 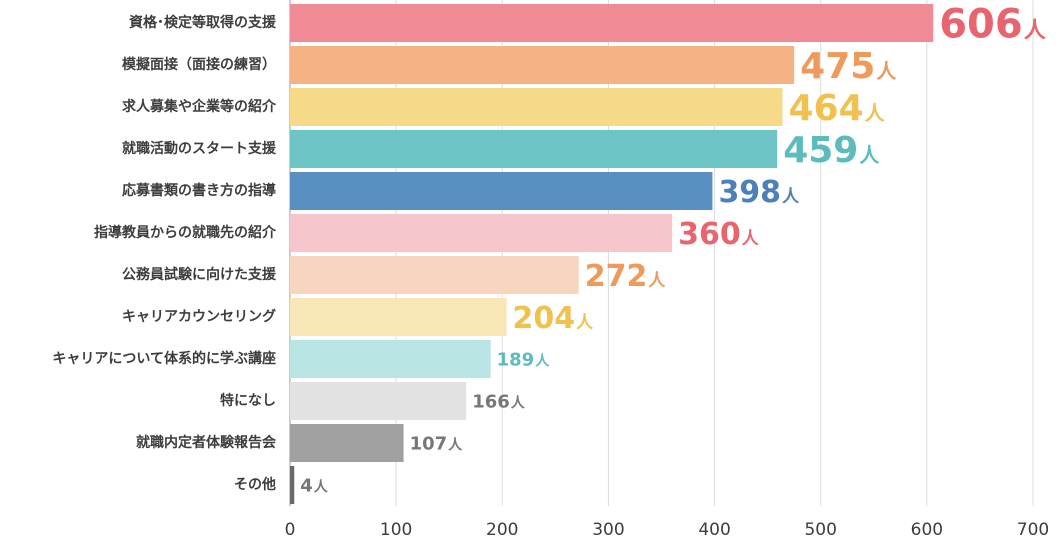 I want to click on x-tick-label: 0, so click(x=290, y=530).